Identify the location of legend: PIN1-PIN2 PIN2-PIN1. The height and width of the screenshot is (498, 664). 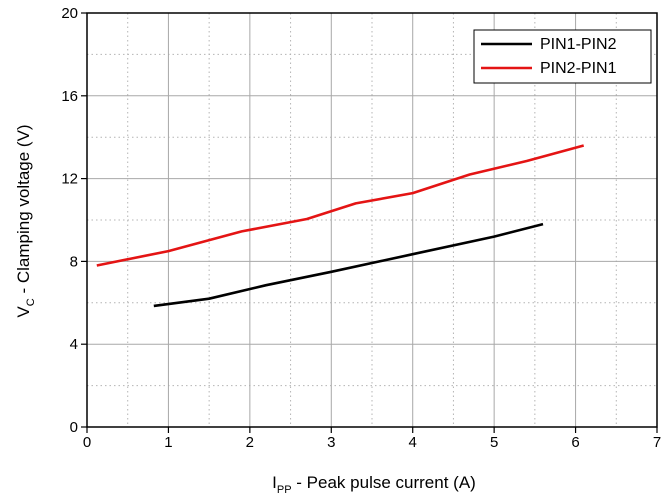
(562, 56).